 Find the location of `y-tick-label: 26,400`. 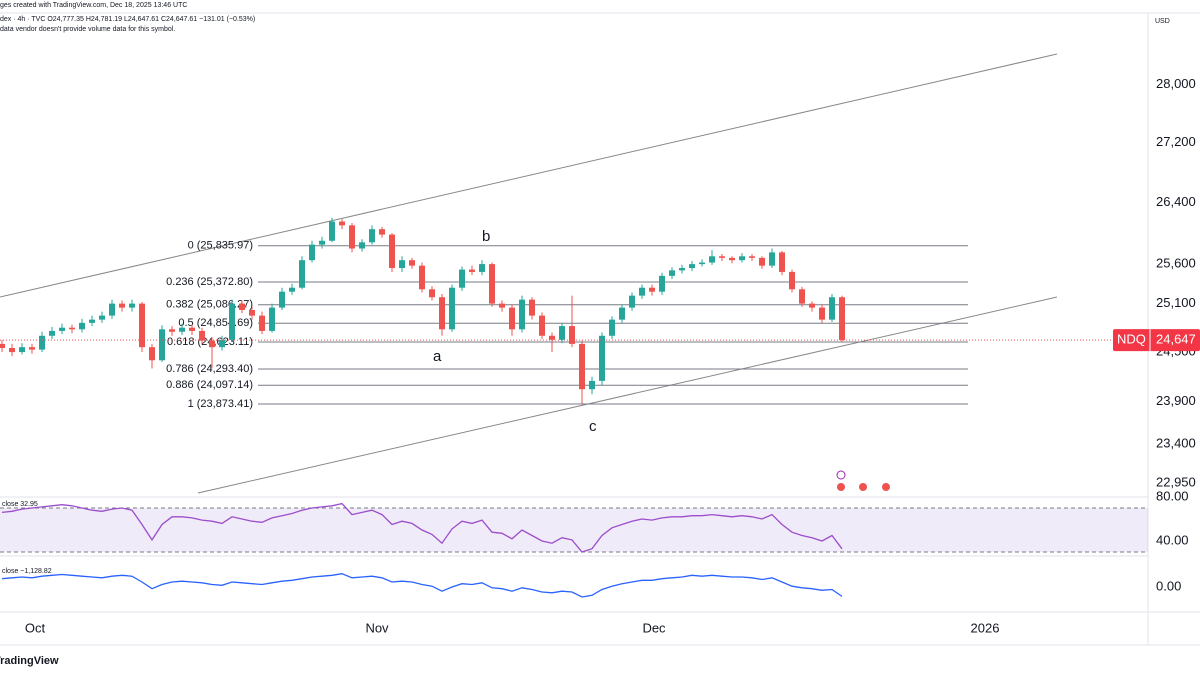

y-tick-label: 26,400 is located at coordinates (1176, 201).